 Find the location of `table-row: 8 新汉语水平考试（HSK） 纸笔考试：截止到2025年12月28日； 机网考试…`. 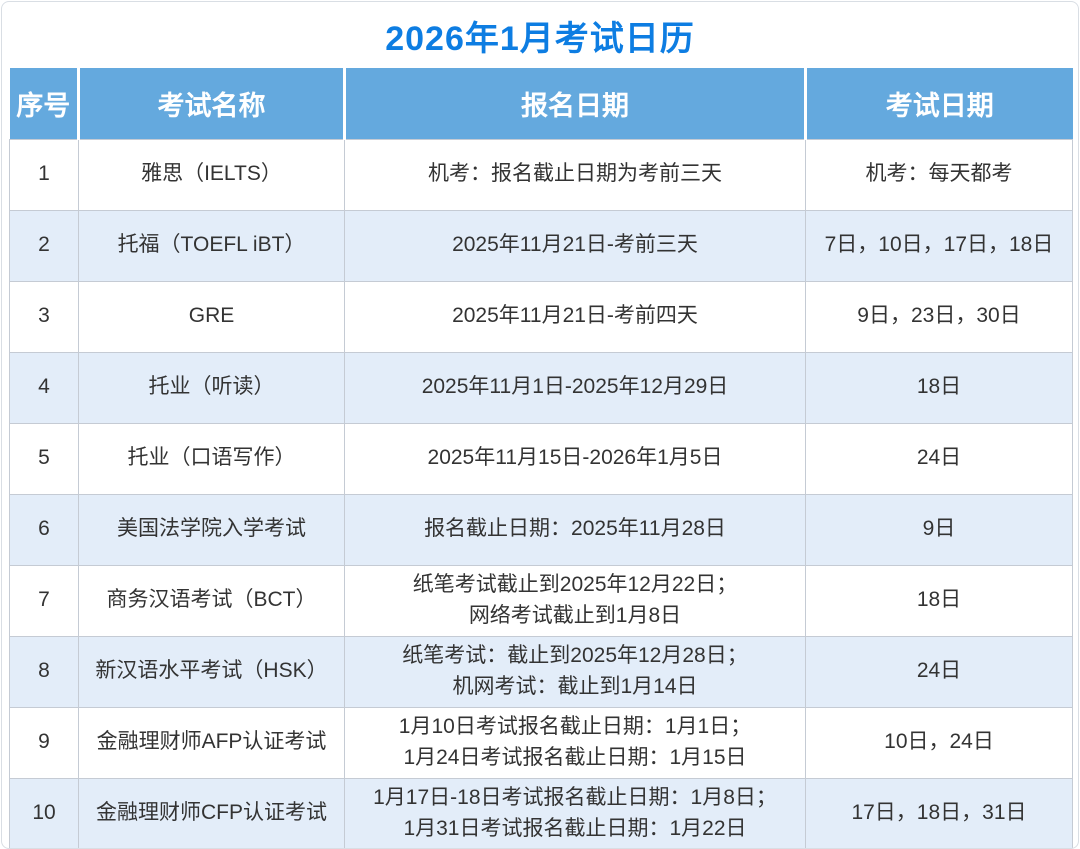

table-row: 8 新汉语水平考试（HSK） 纸笔考试：截止到2025年12月28日； 机网考试… is located at coordinates (541, 671).